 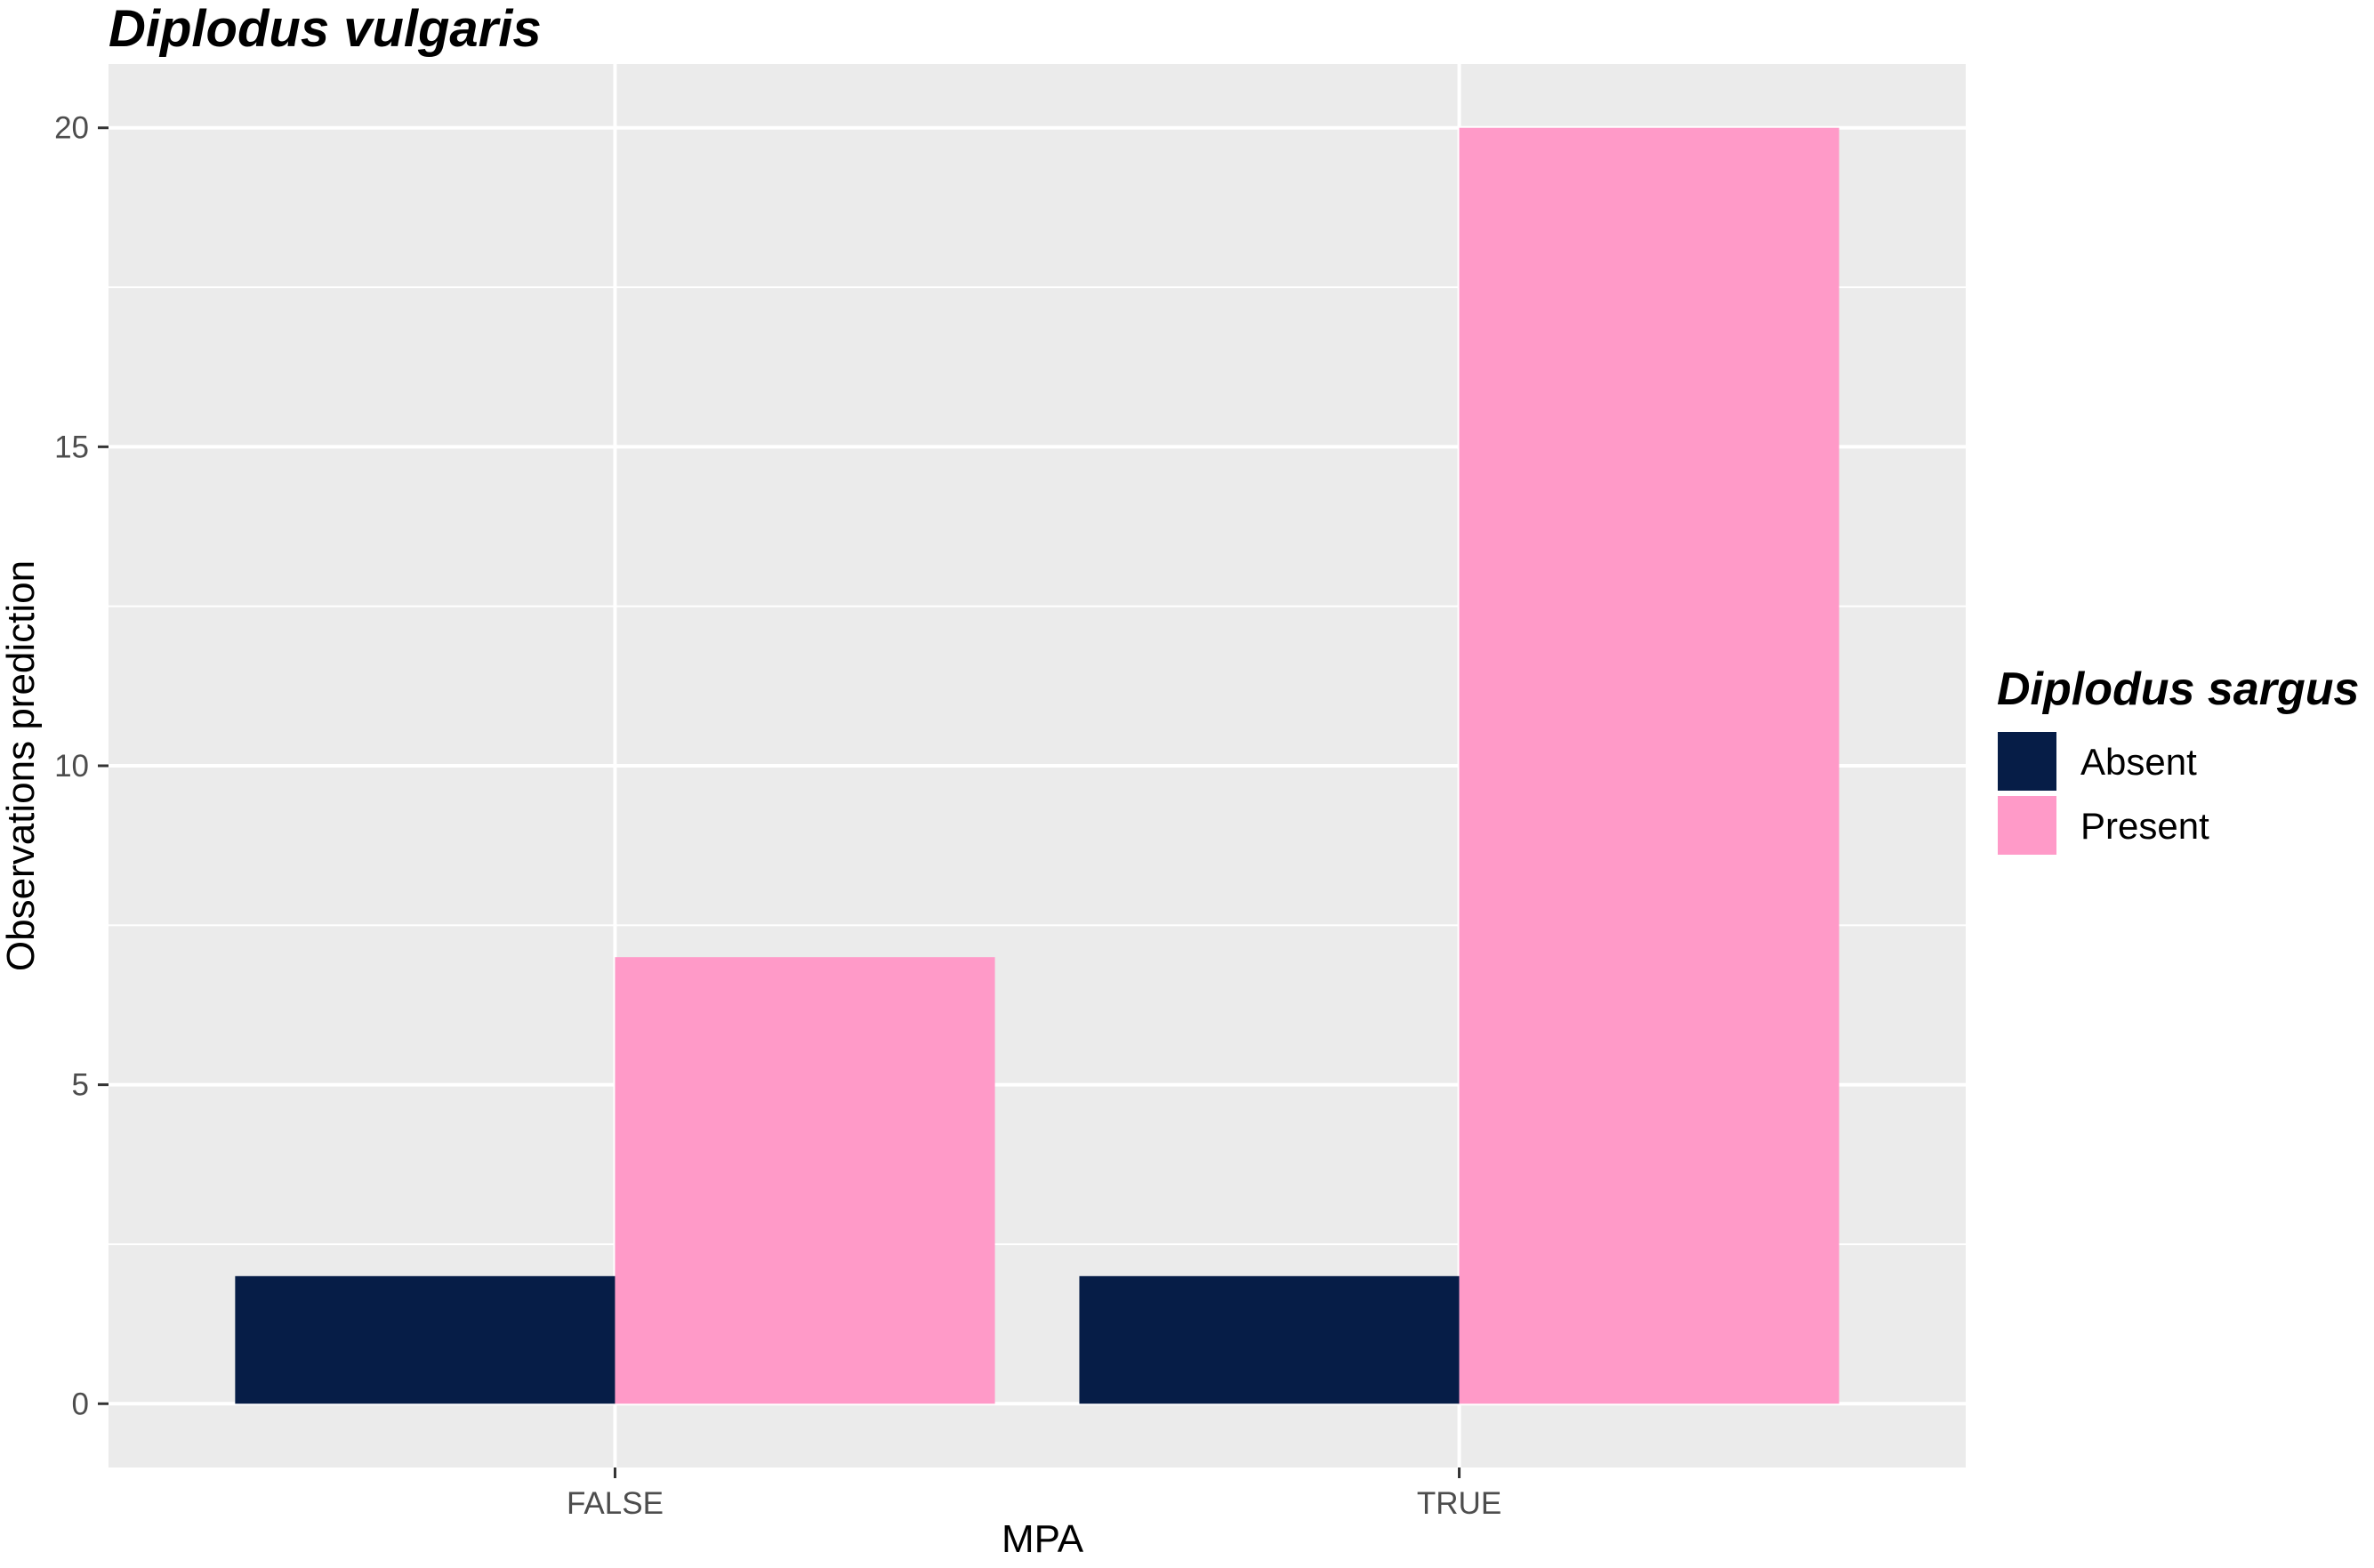 I want to click on y-axis-title: Observations prediction, so click(x=22, y=765).